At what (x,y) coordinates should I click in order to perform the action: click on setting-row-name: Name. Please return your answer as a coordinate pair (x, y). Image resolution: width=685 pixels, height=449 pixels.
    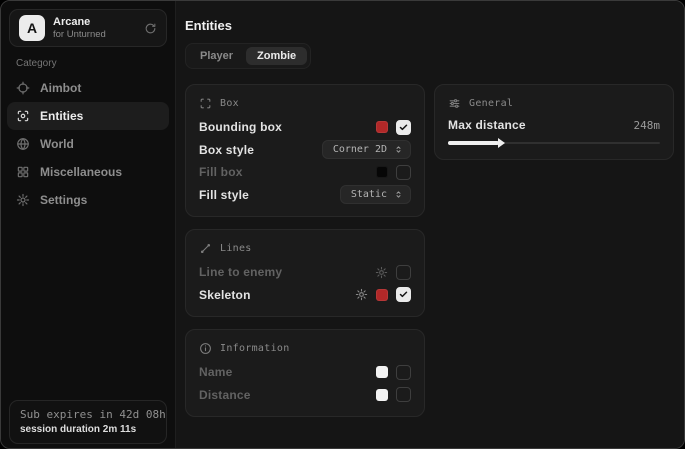
    Looking at the image, I should click on (305, 372).